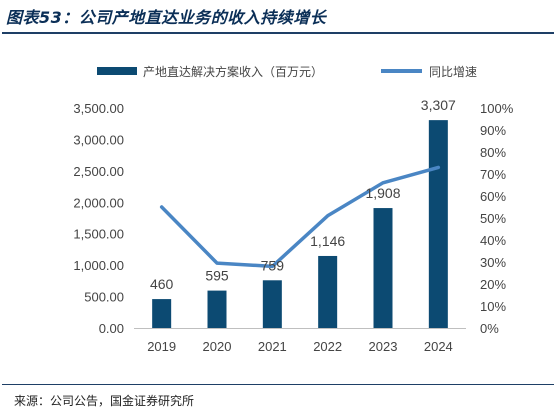 The image size is (560, 414). I want to click on y-right-tick-label: 10%, so click(493, 306).